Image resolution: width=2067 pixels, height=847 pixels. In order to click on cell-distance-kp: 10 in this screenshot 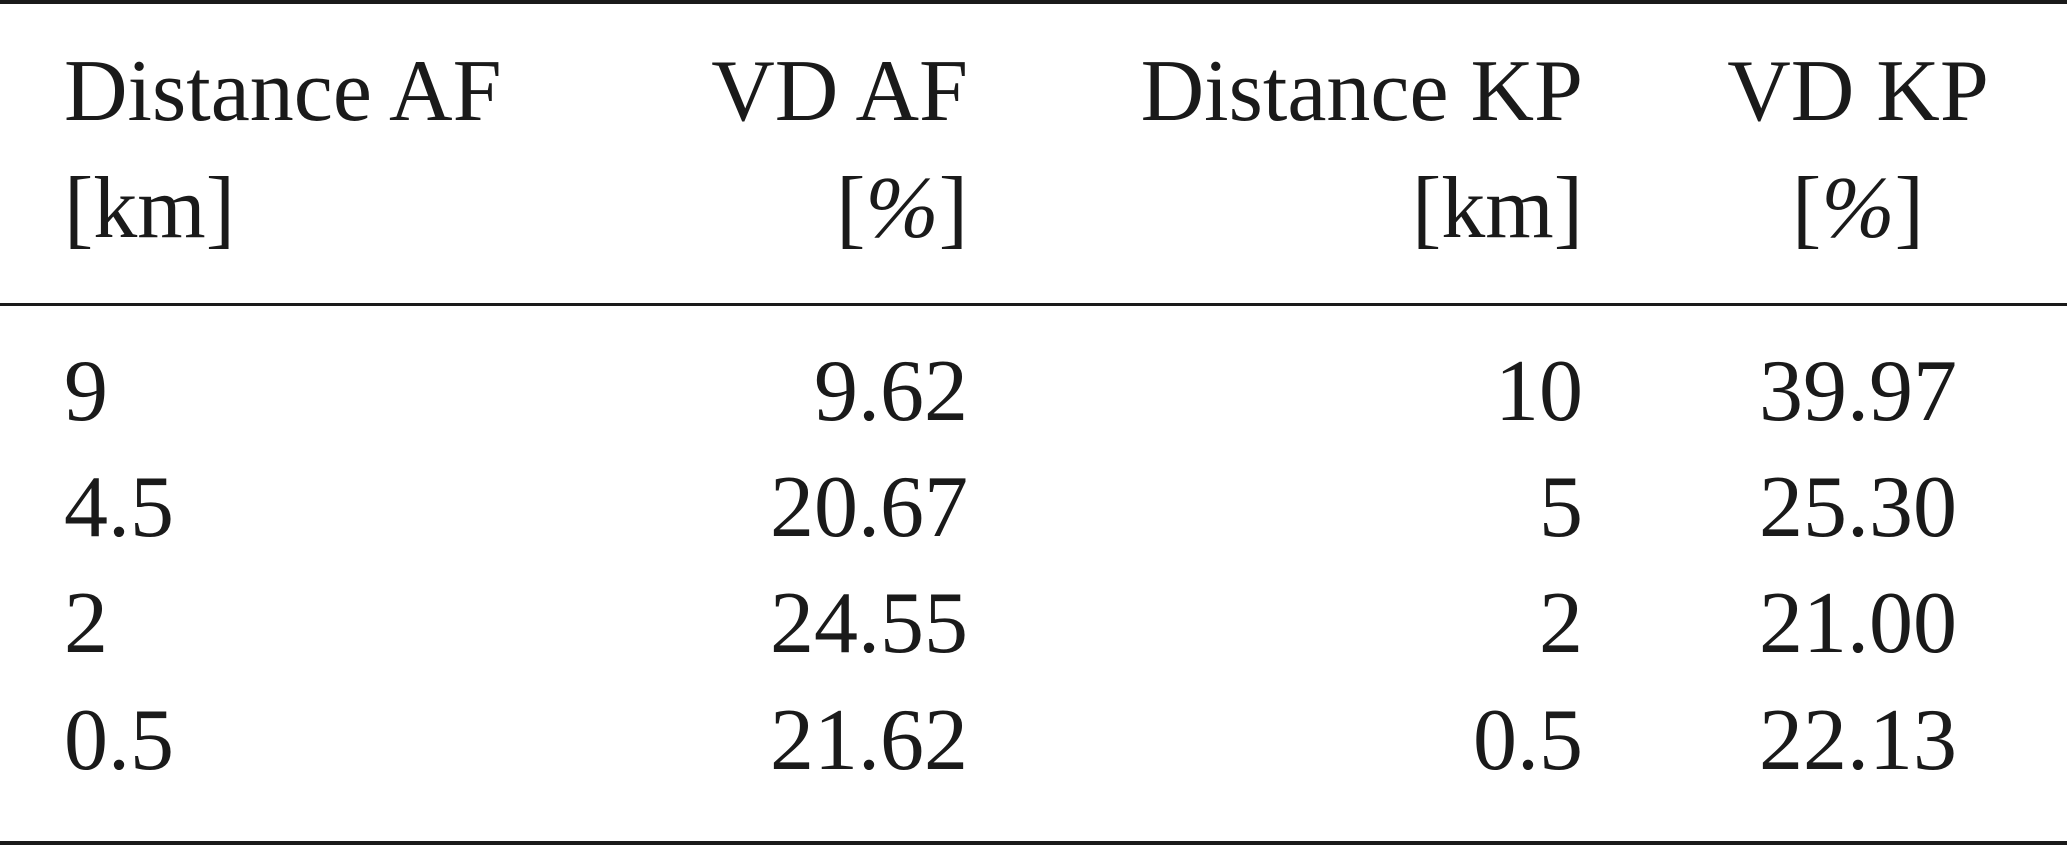, I will do `click(1539, 391)`.